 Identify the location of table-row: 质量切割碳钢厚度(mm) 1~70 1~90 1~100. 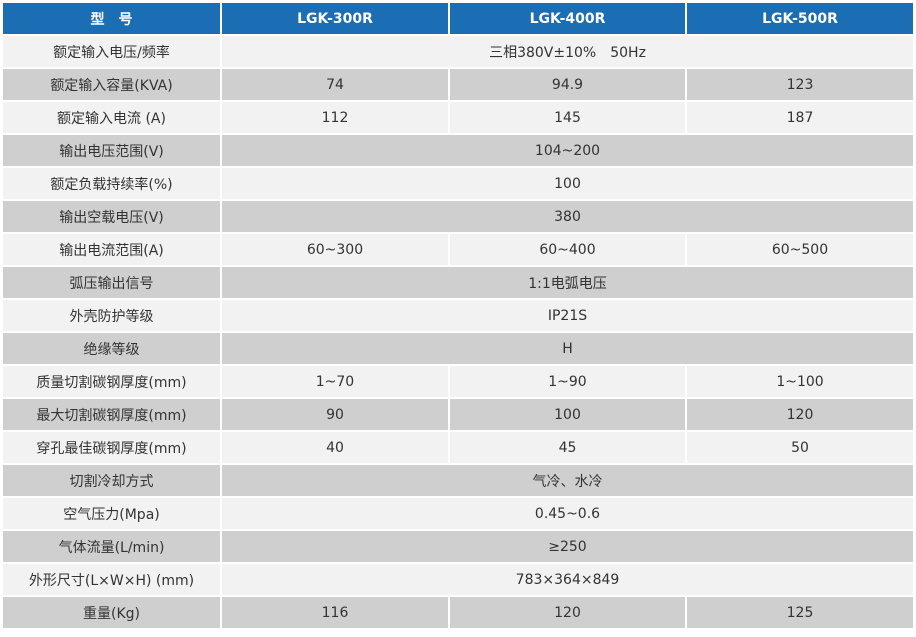
(458, 381).